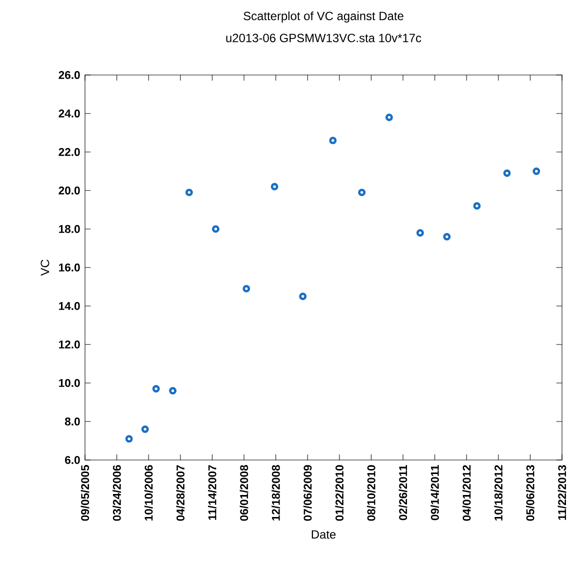  Describe the element at coordinates (562, 492) in the screenshot. I see `x-tick-label: 11/22/2013` at that location.